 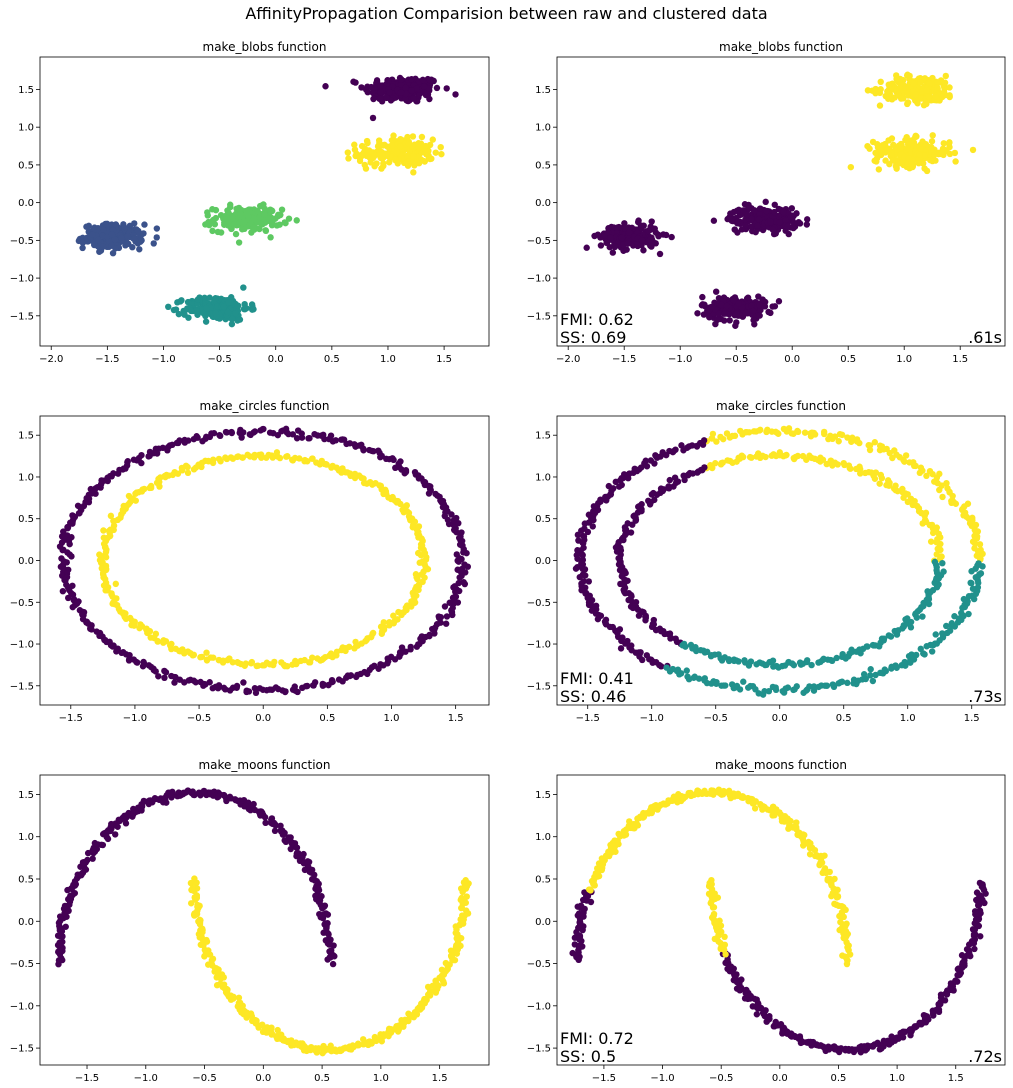 I want to click on y-tick-label: 1.0, so click(x=543, y=128).